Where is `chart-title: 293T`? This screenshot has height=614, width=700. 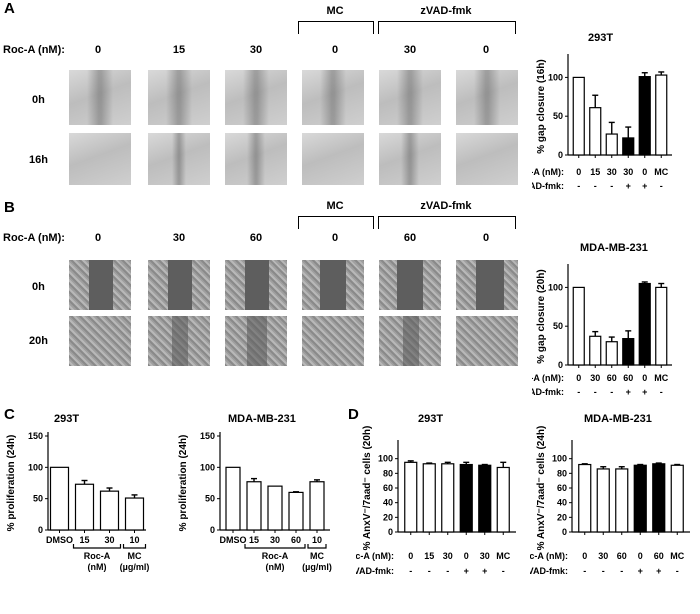
chart-title: 293T is located at coordinates (600, 38).